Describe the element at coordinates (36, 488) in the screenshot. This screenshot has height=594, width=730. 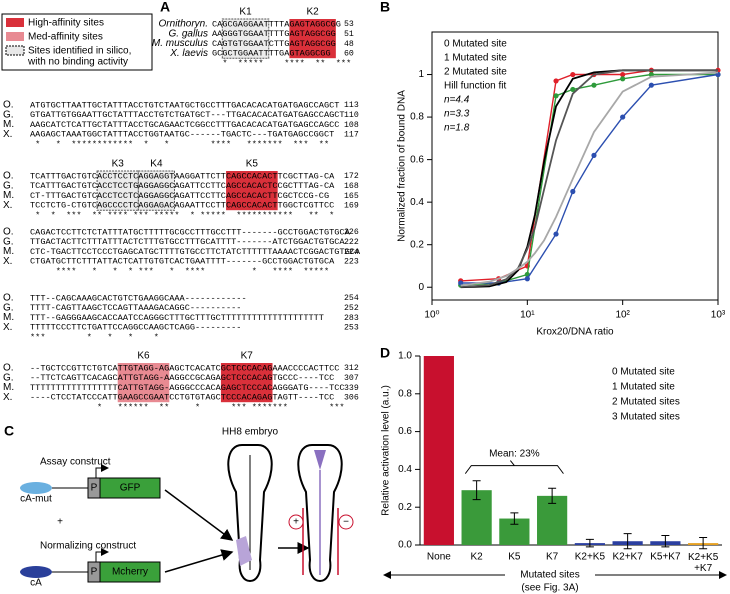
I see `enhancer` at that location.